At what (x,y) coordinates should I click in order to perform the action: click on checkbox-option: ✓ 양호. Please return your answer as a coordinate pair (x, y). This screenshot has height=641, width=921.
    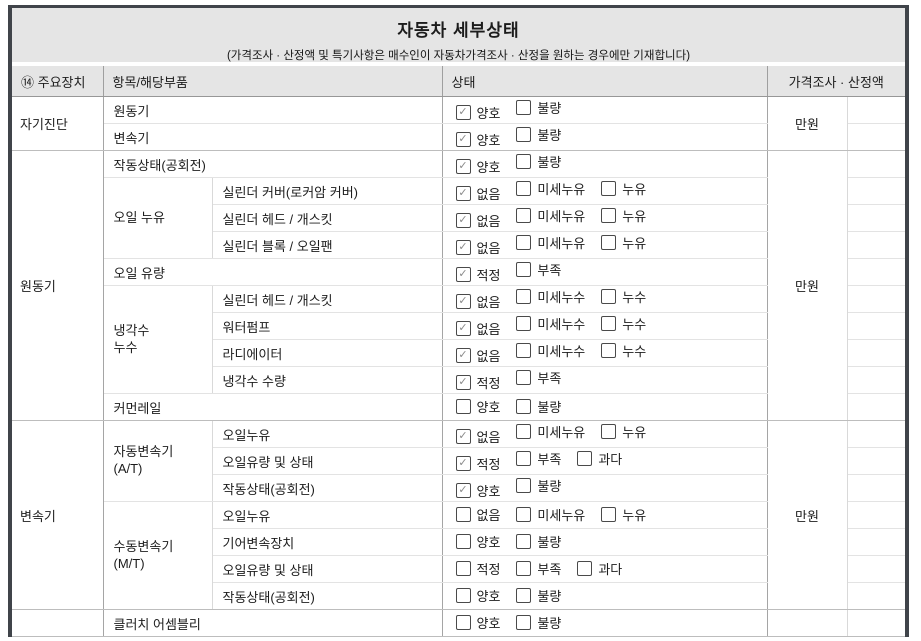
    Looking at the image, I should click on (477, 166).